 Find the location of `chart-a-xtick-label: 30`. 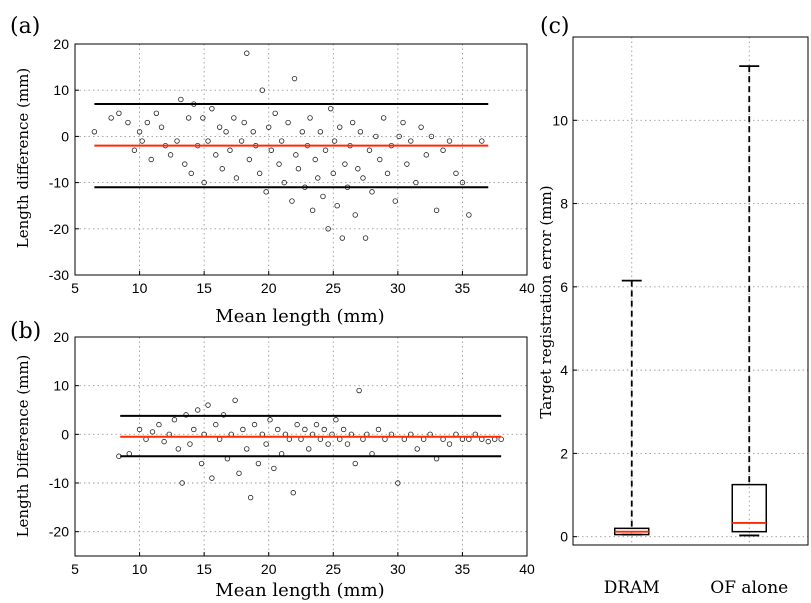

chart-a-xtick-label: 30 is located at coordinates (398, 288).